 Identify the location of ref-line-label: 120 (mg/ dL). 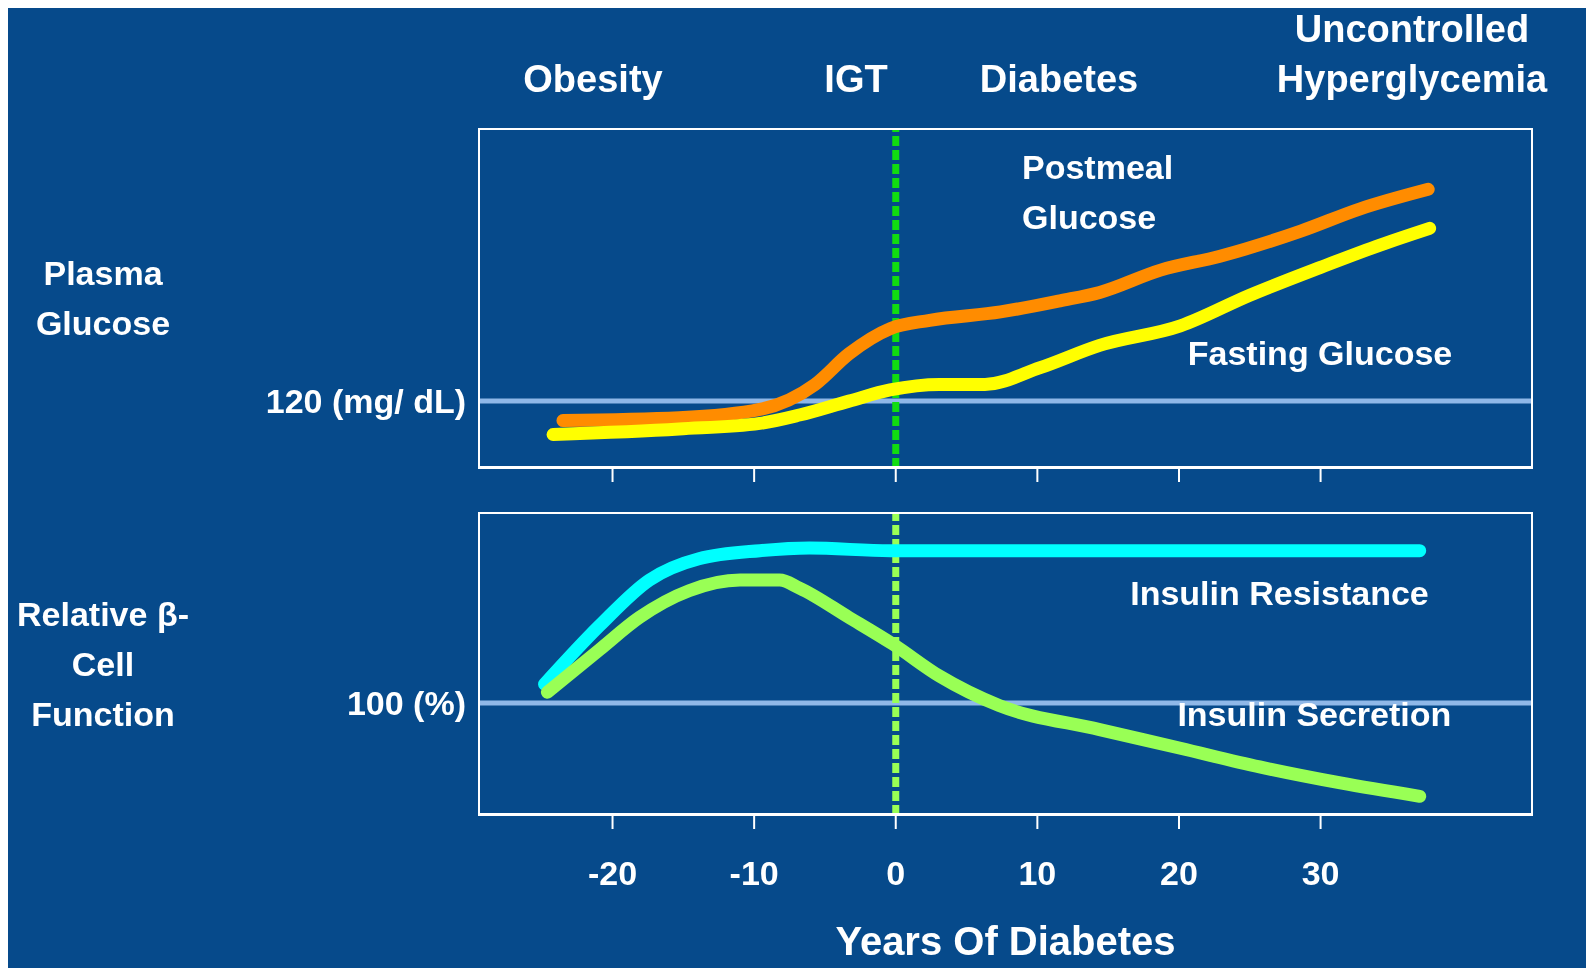
(365, 401).